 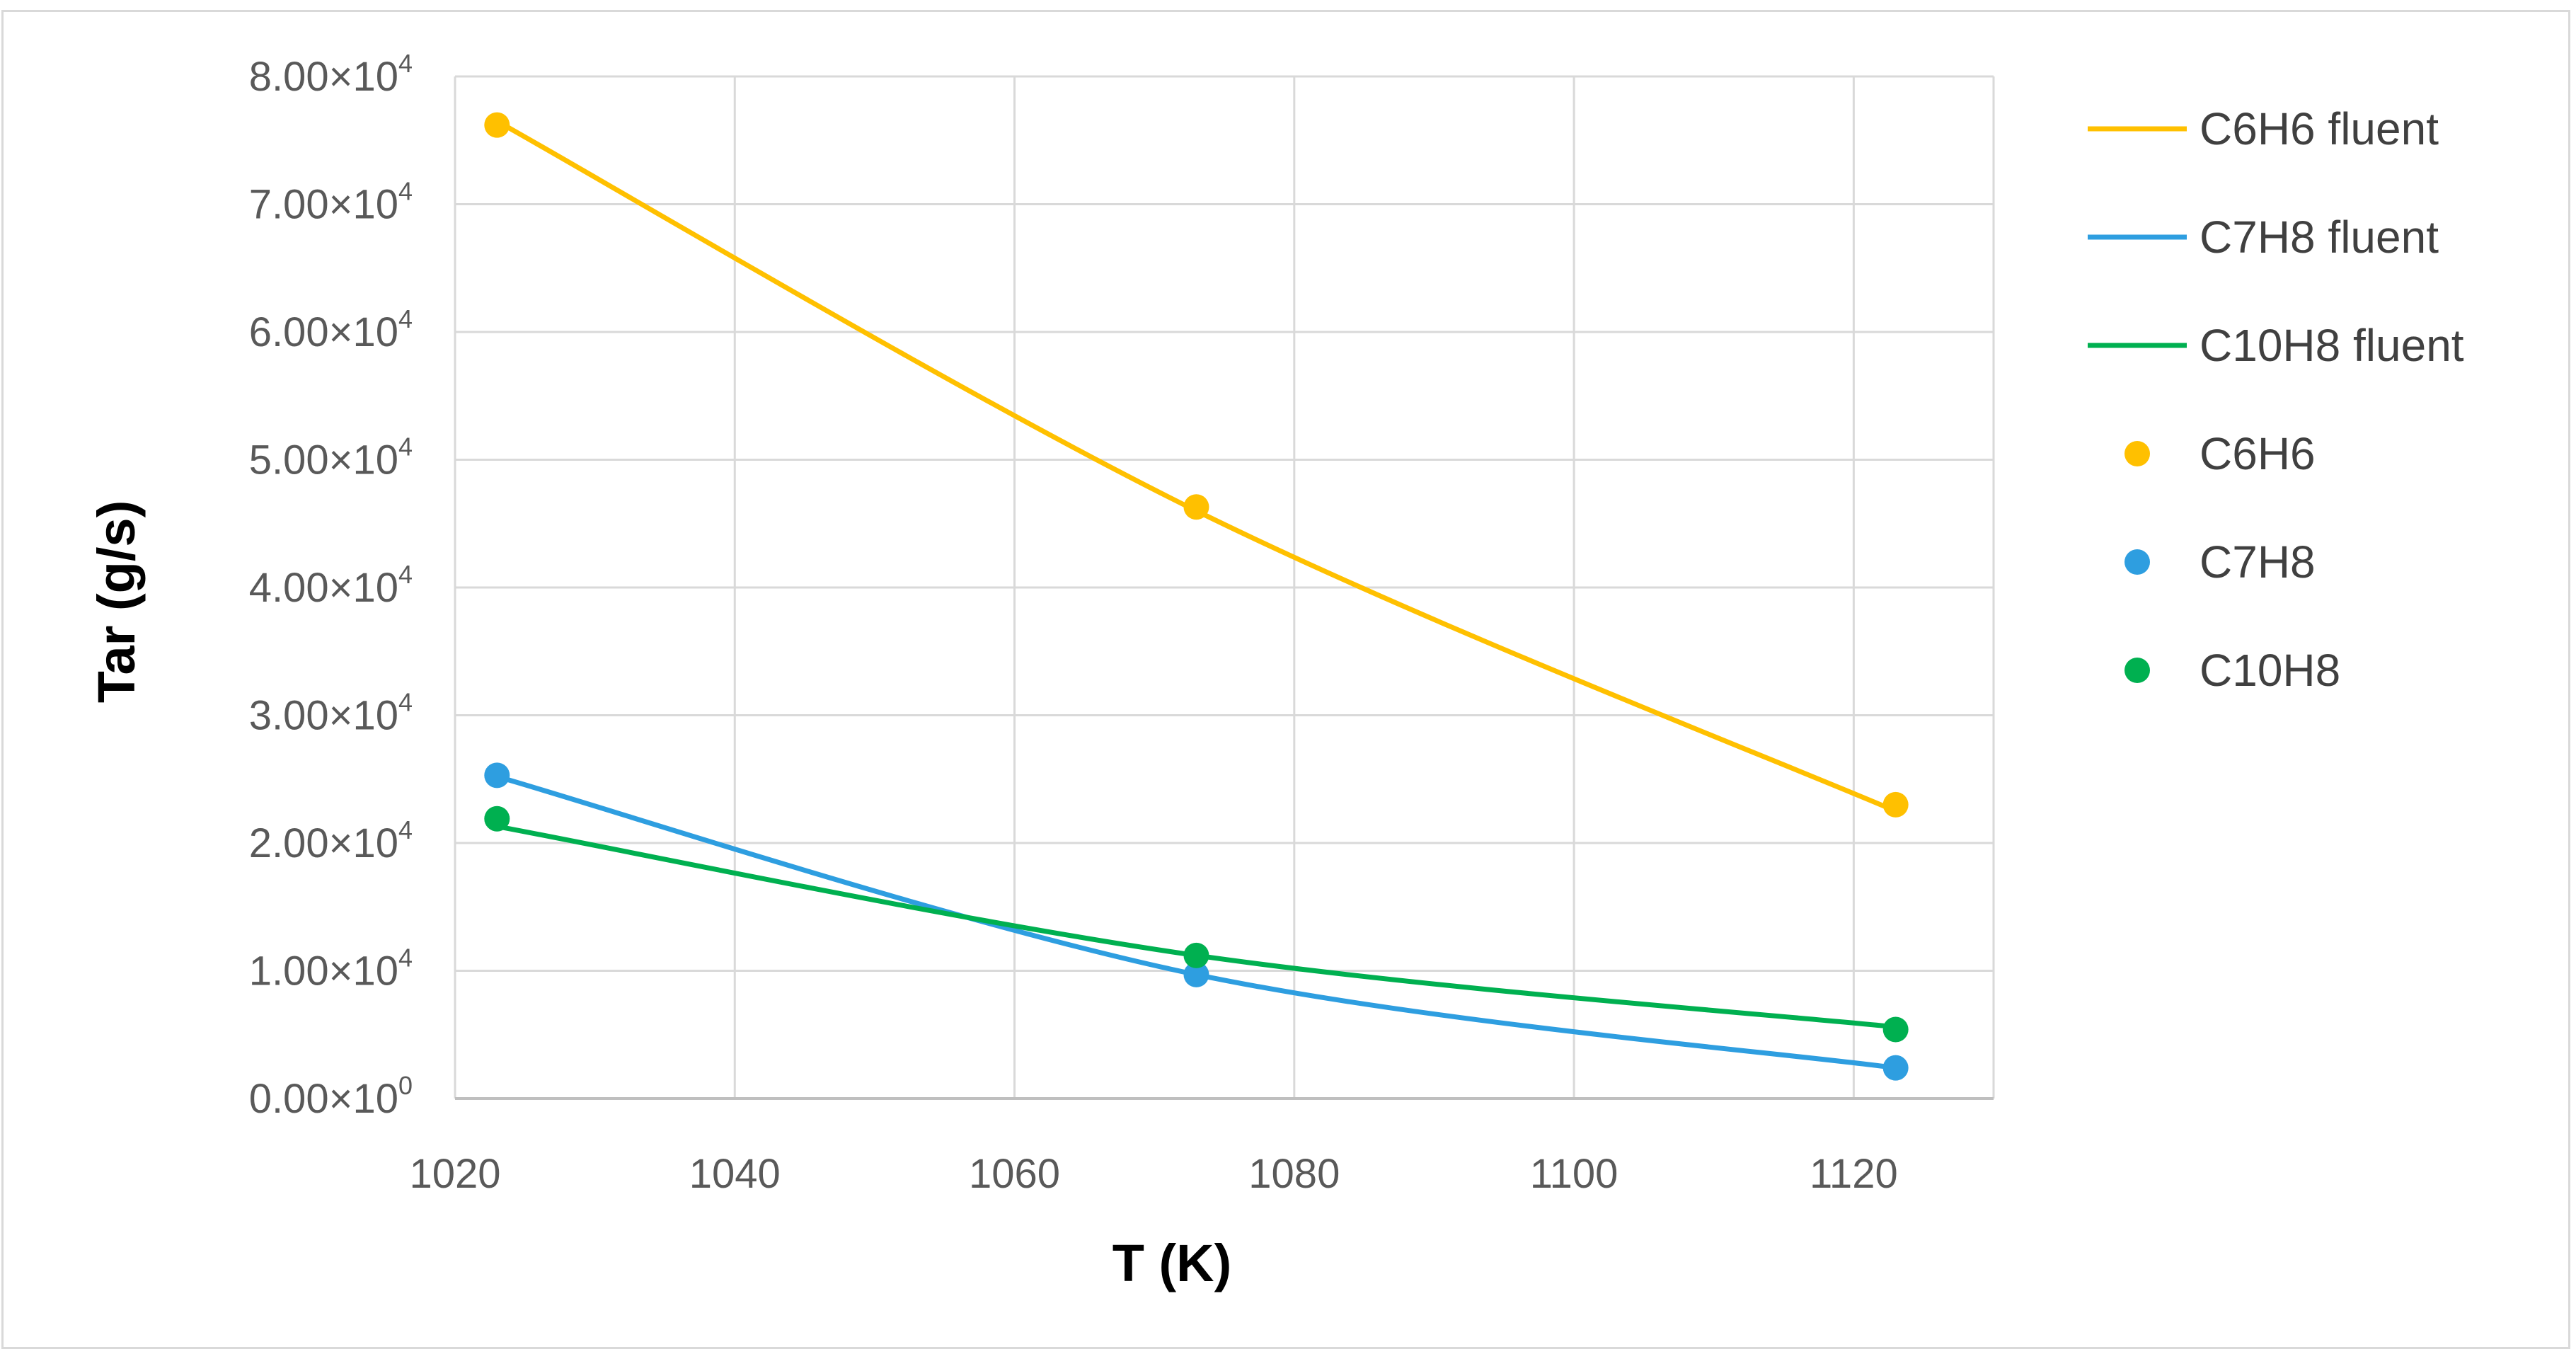 I want to click on y-tick-label: 3.00×10⁴, so click(x=331, y=713).